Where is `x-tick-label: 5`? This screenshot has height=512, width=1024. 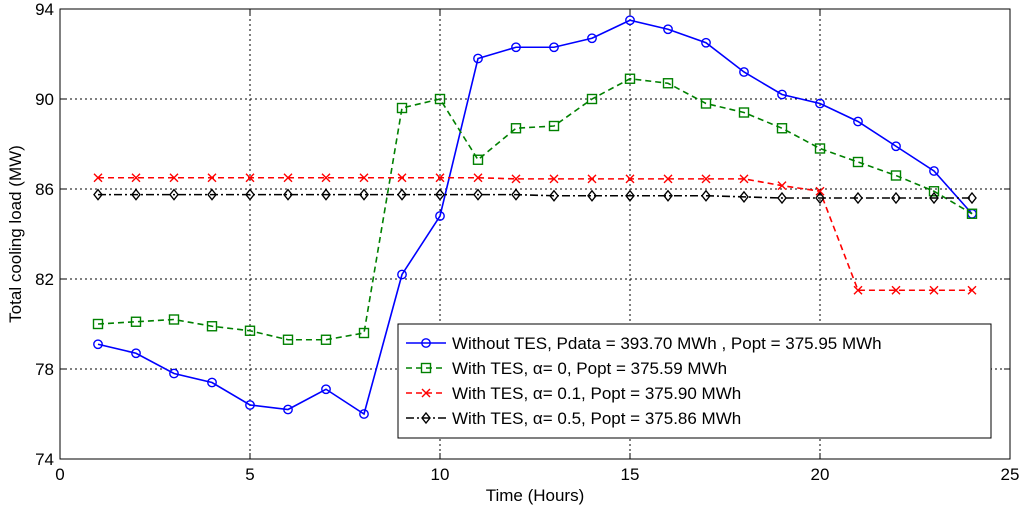
x-tick-label: 5 is located at coordinates (249, 474).